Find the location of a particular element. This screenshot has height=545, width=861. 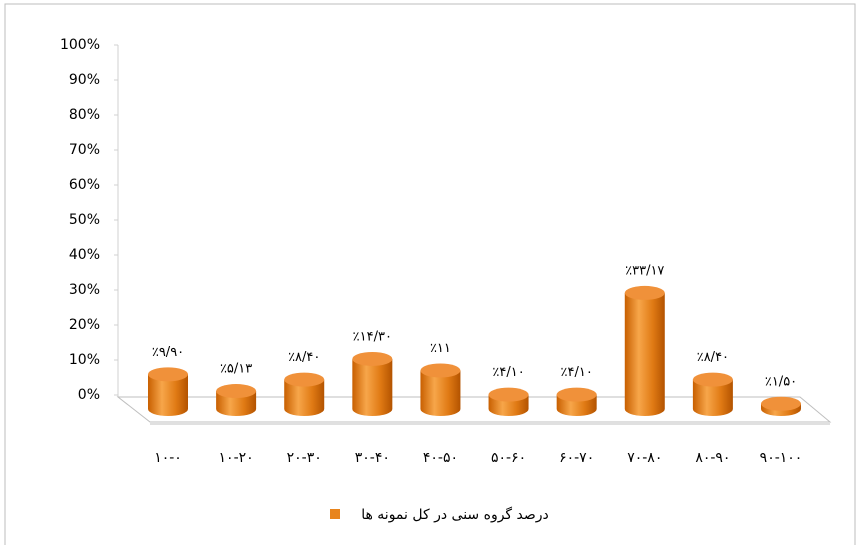

value-label: ٪۹/۹۰ is located at coordinates (168, 352).